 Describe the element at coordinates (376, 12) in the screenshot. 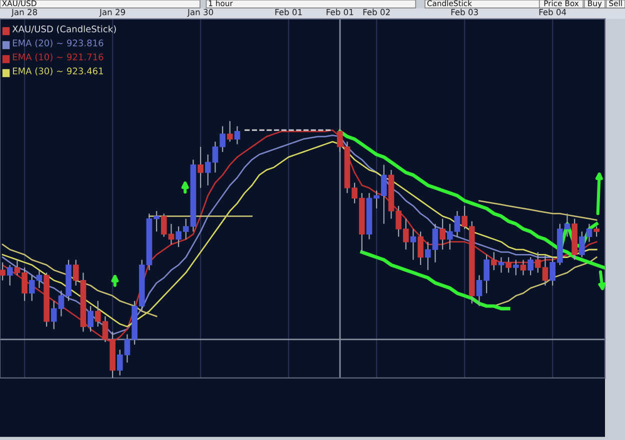

I see `x-tick-label: Feb 02` at that location.